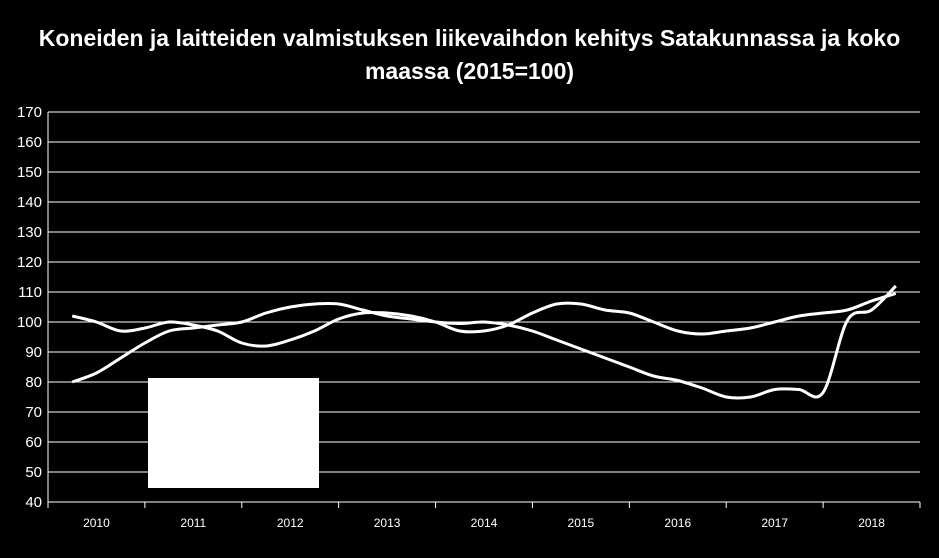 Image resolution: width=939 pixels, height=558 pixels. Describe the element at coordinates (29, 307) in the screenshot. I see `y-tick-labels: 170 160 150 140 130 120 110 100 90 80 70 60 50 40` at that location.